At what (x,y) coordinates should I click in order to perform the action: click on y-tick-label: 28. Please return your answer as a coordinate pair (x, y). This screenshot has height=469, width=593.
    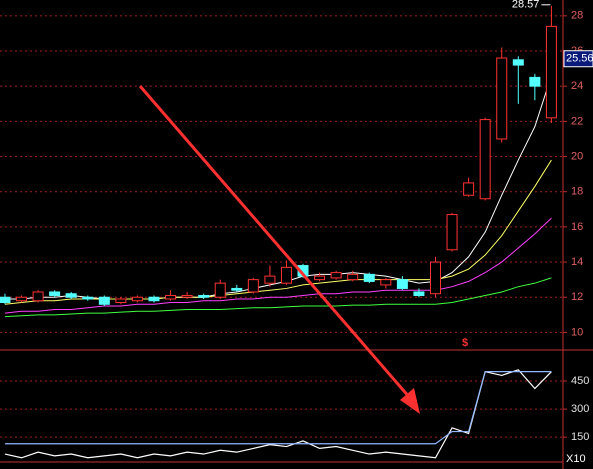
    Looking at the image, I should click on (577, 16).